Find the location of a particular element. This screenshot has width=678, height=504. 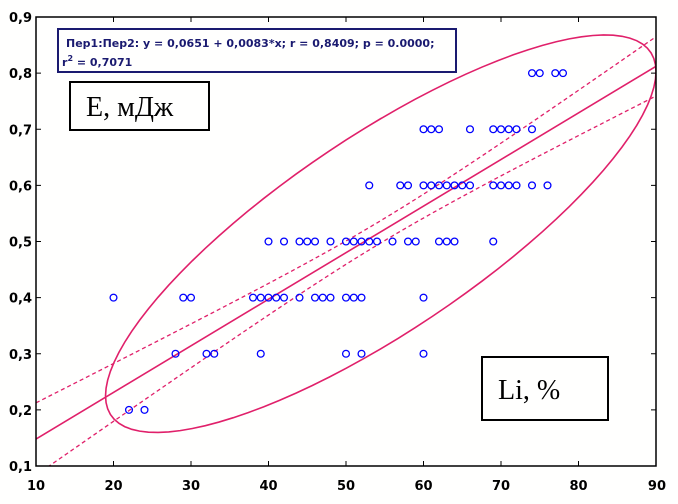

y-variable-label-frame is located at coordinates (139, 106).